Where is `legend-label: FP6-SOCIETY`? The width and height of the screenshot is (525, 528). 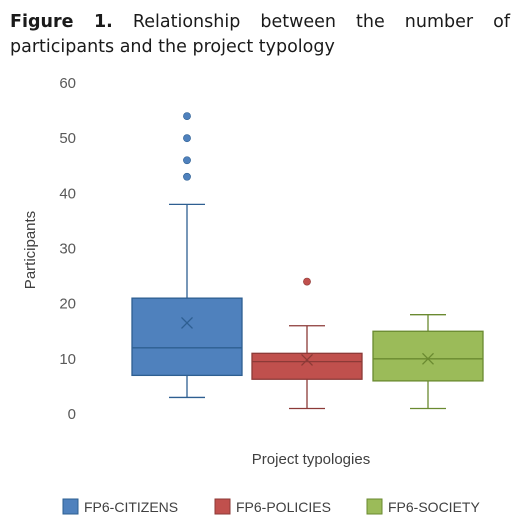 legend-label: FP6-SOCIETY is located at coordinates (434, 507).